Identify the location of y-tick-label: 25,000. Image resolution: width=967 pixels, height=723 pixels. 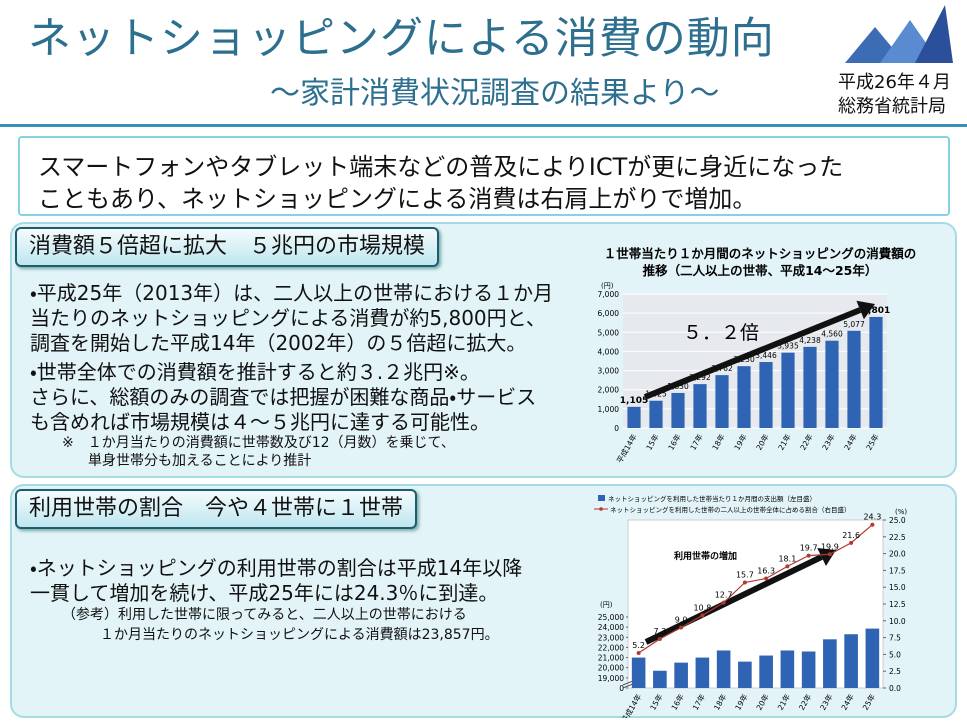
(611, 617).